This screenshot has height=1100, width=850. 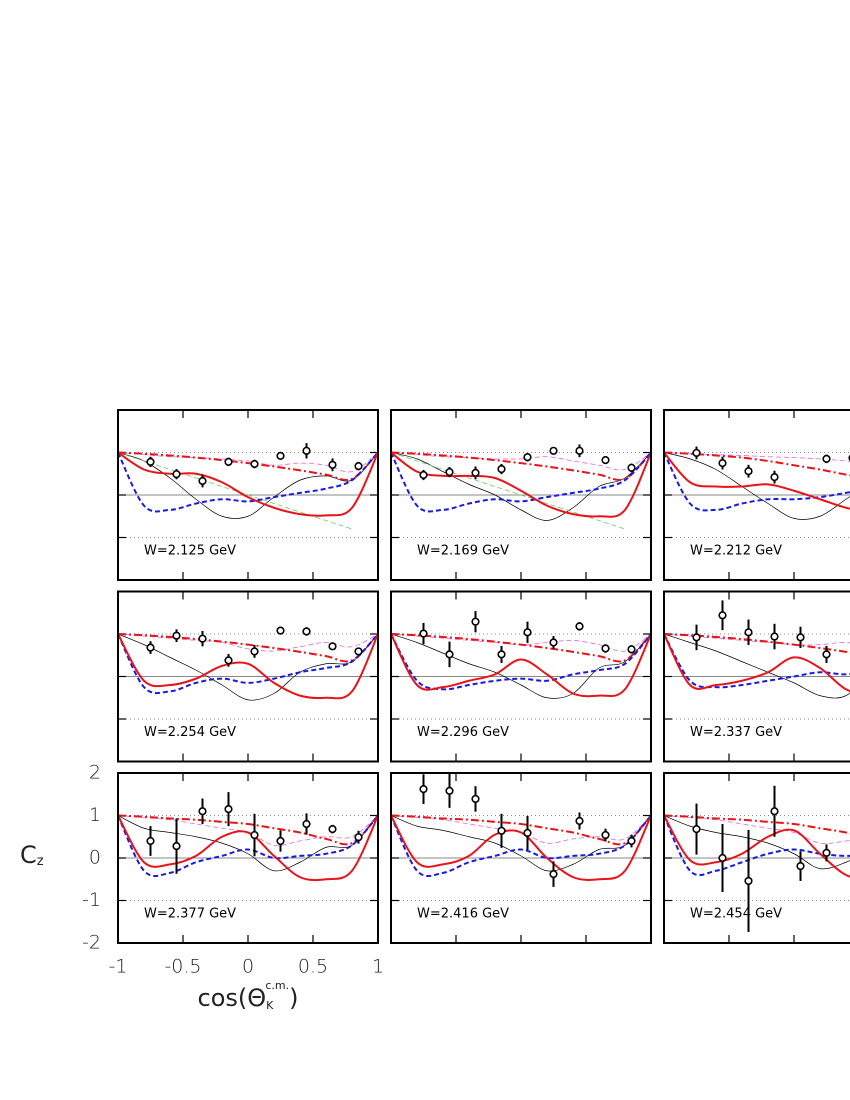 I want to click on annotation: W=2.337 GeV, so click(x=736, y=732).